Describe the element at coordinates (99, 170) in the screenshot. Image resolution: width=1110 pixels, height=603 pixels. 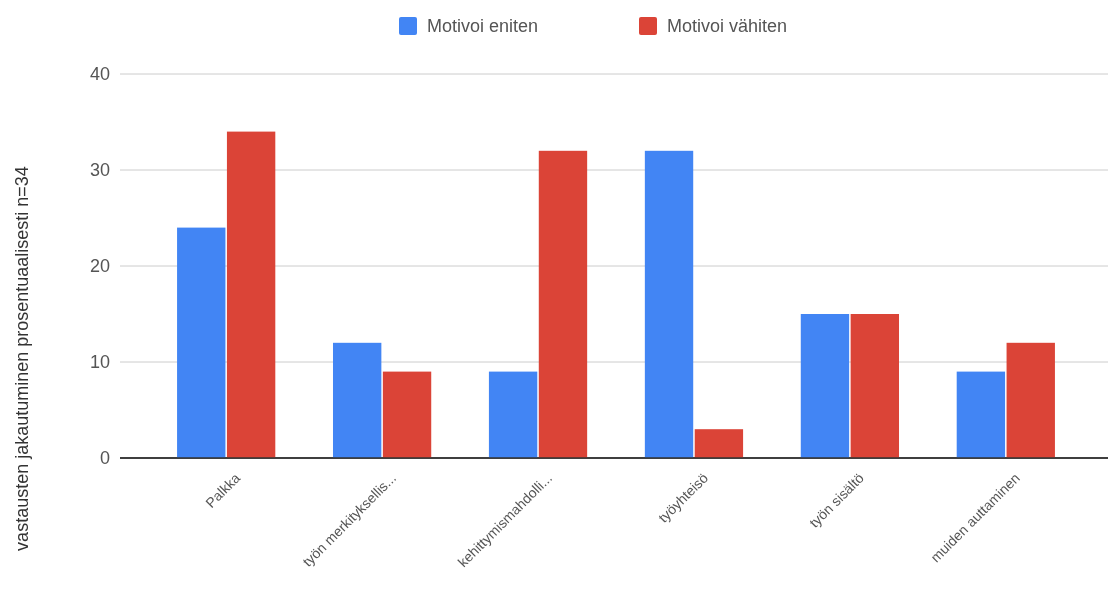
I see `y-tick-label: 30` at that location.